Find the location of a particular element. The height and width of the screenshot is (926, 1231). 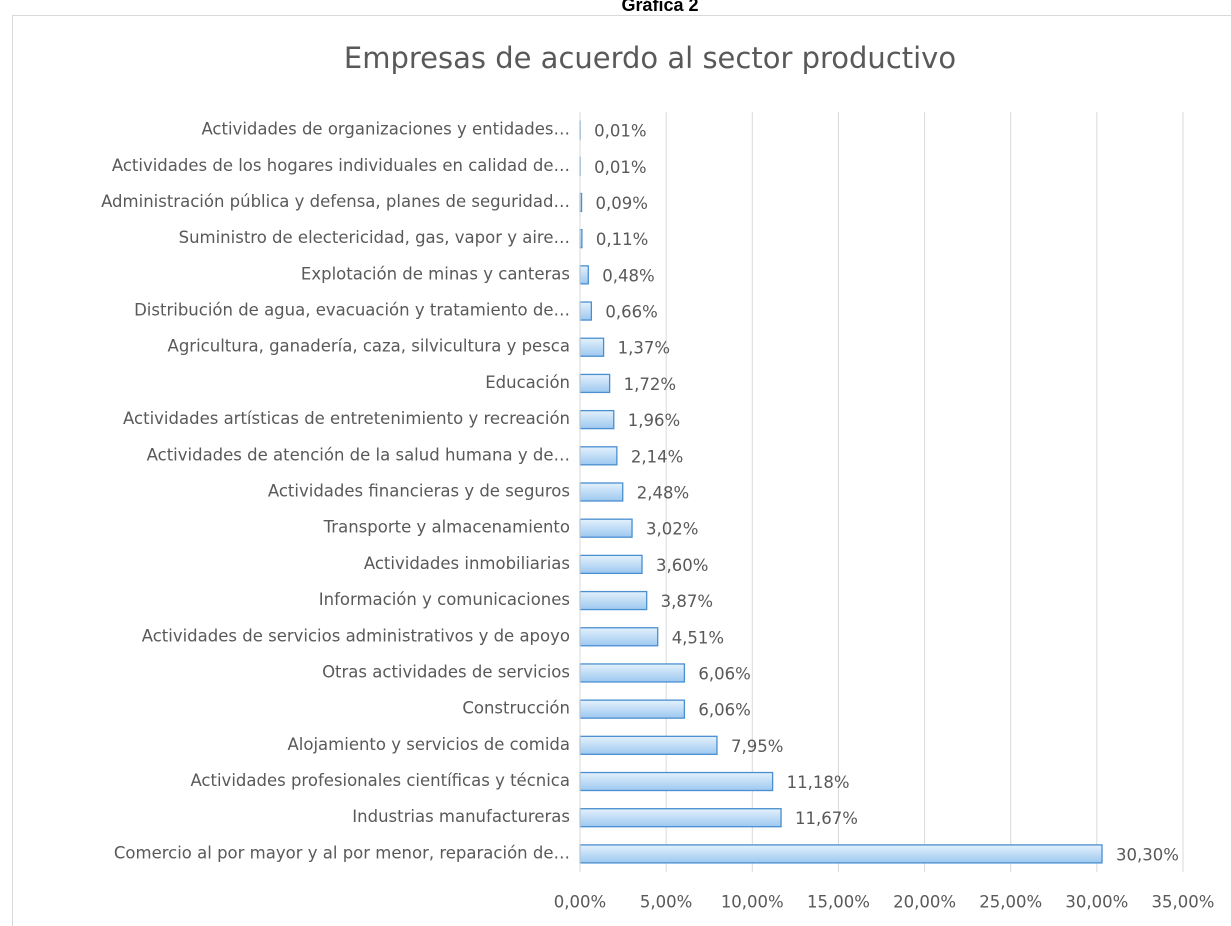

value-label: 3,02% is located at coordinates (672, 529).